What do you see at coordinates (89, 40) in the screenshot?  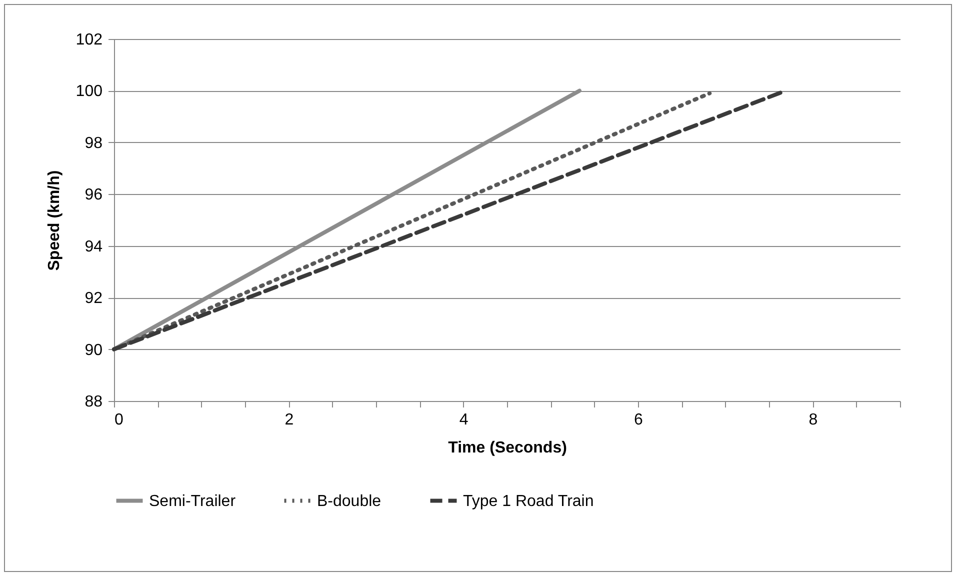 I see `y-tick-label: 102` at bounding box center [89, 40].